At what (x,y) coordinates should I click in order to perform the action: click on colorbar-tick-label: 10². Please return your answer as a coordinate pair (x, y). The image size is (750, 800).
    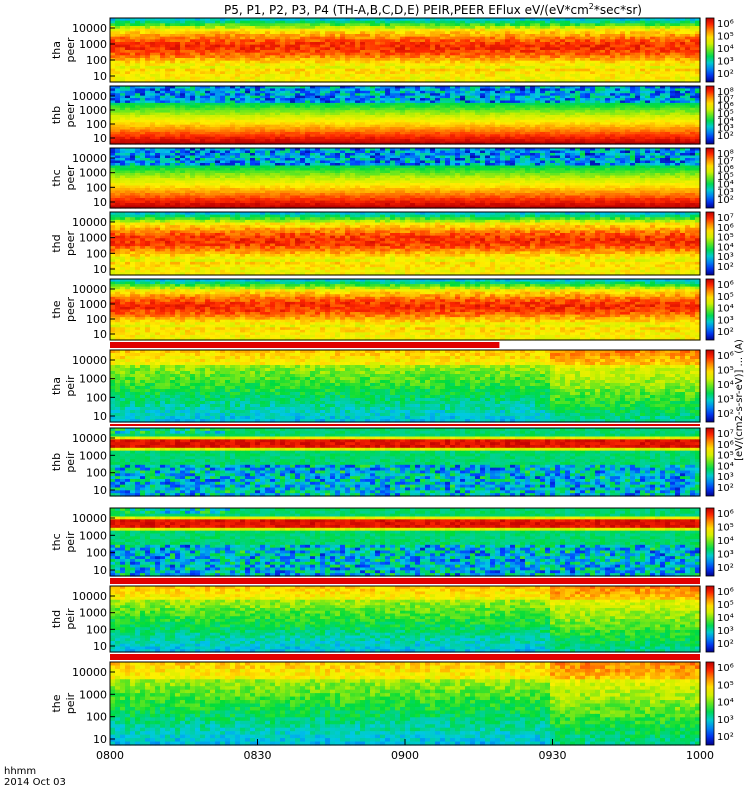
    Looking at the image, I should click on (725, 74).